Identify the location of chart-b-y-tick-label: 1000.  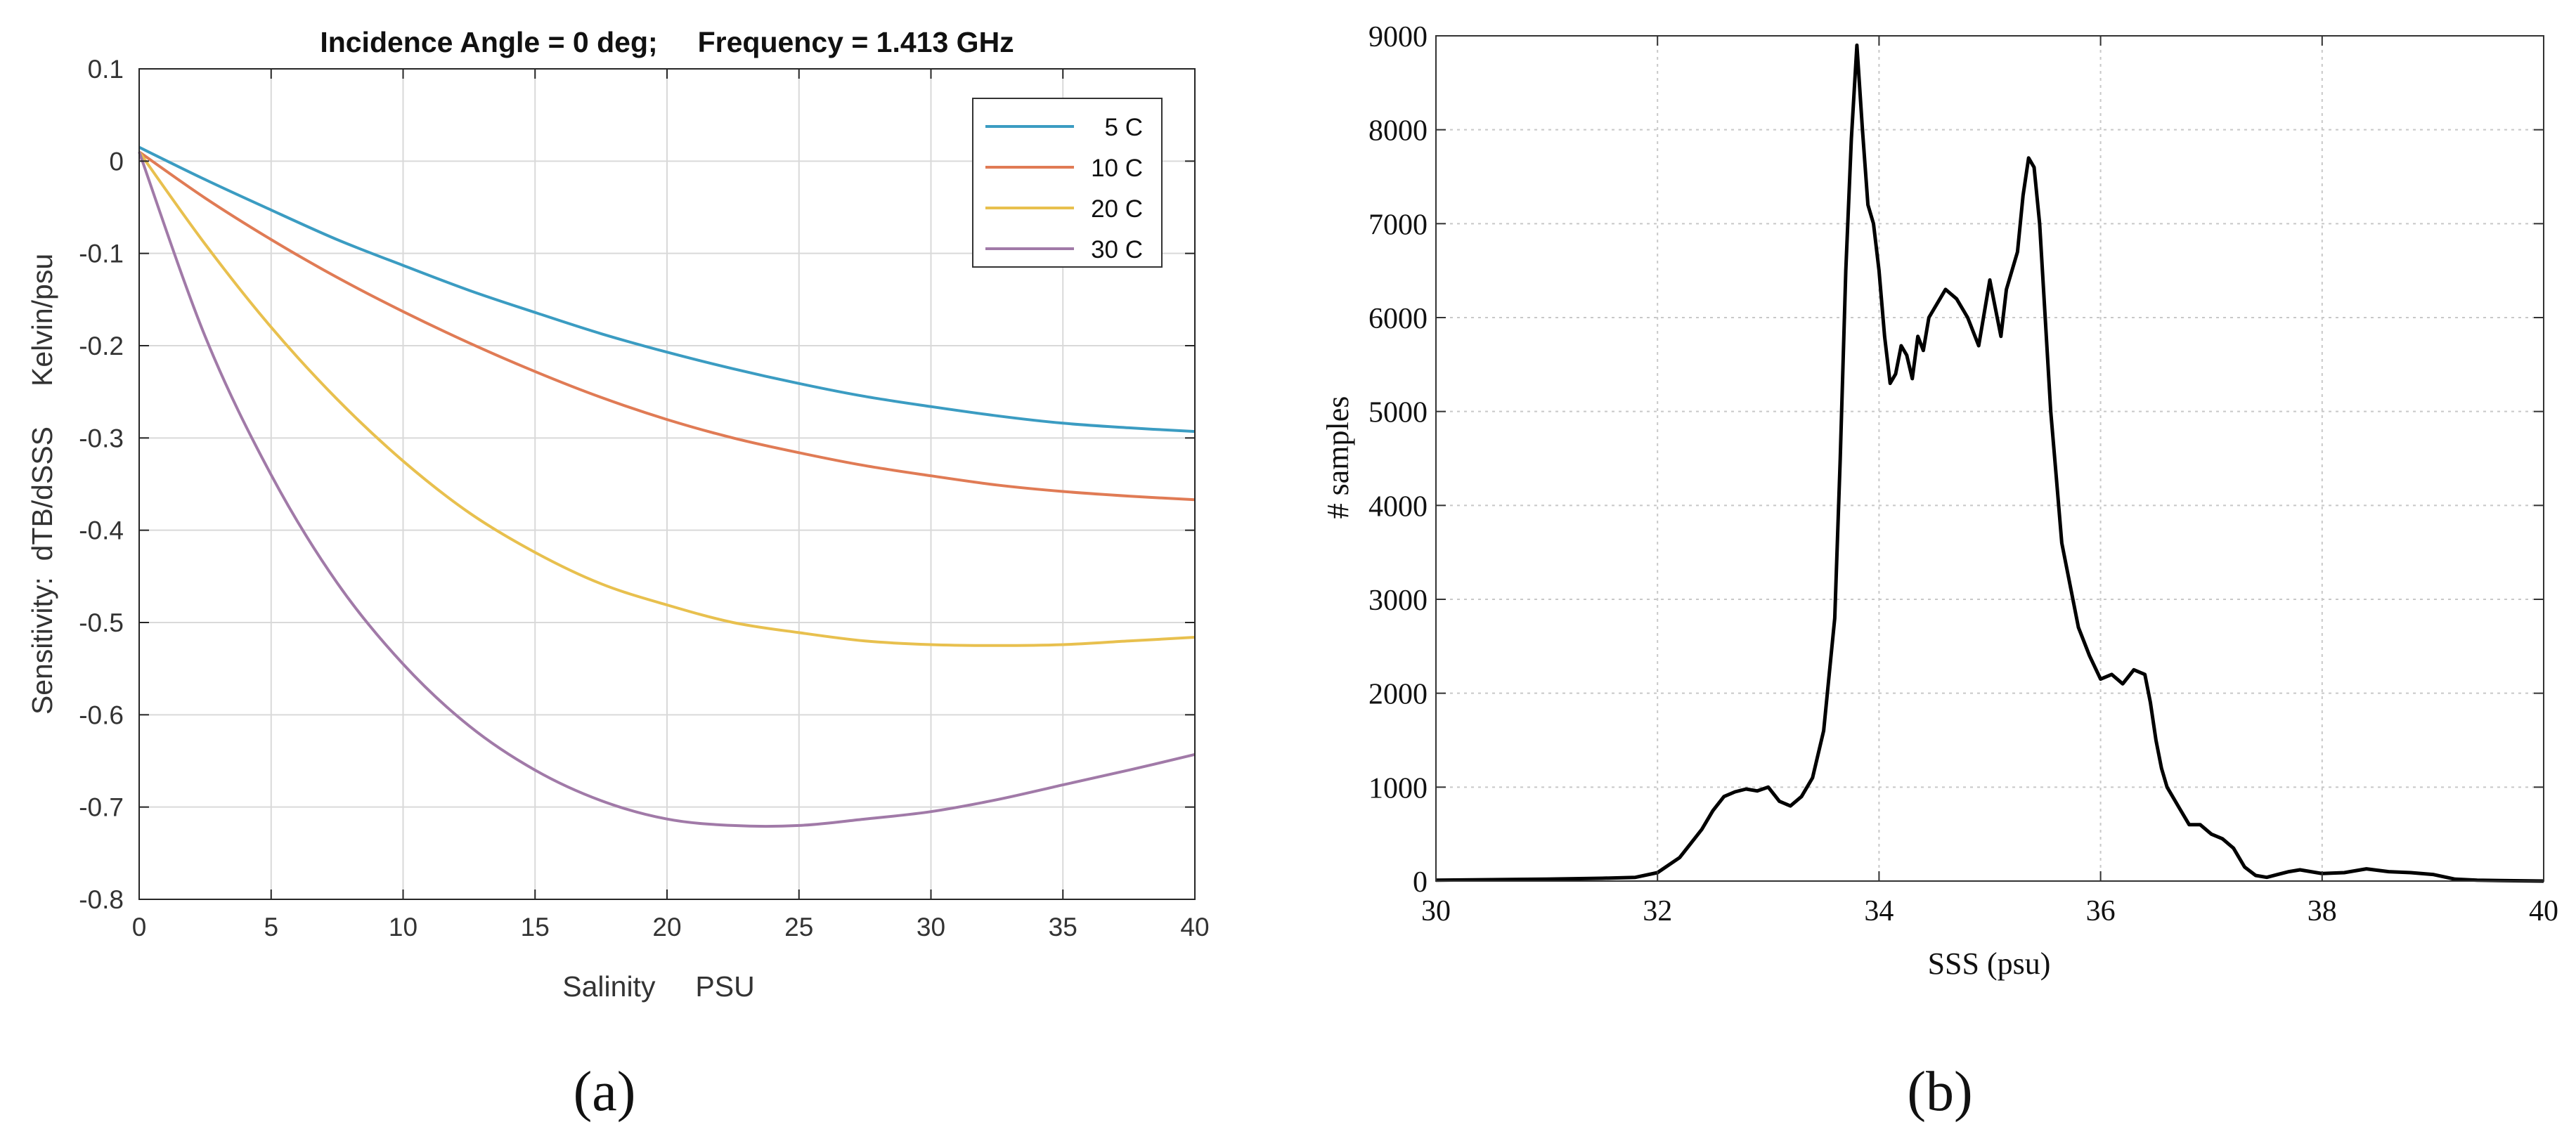
(1398, 788).